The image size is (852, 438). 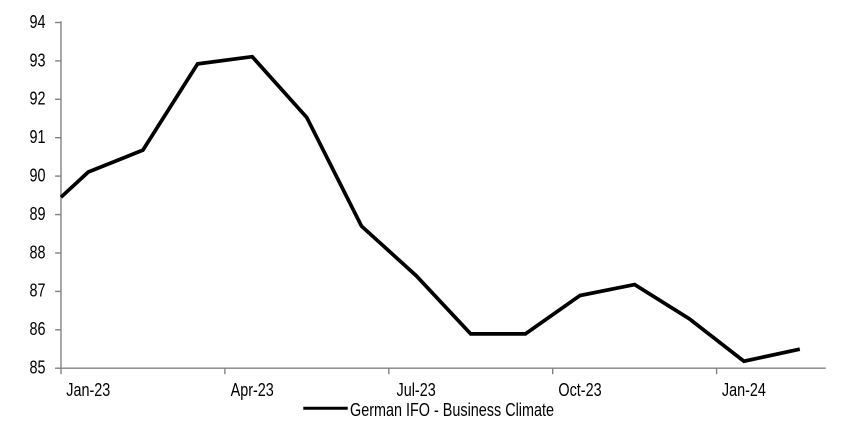 What do you see at coordinates (416, 390) in the screenshot?
I see `svg-text: Jul-23` at bounding box center [416, 390].